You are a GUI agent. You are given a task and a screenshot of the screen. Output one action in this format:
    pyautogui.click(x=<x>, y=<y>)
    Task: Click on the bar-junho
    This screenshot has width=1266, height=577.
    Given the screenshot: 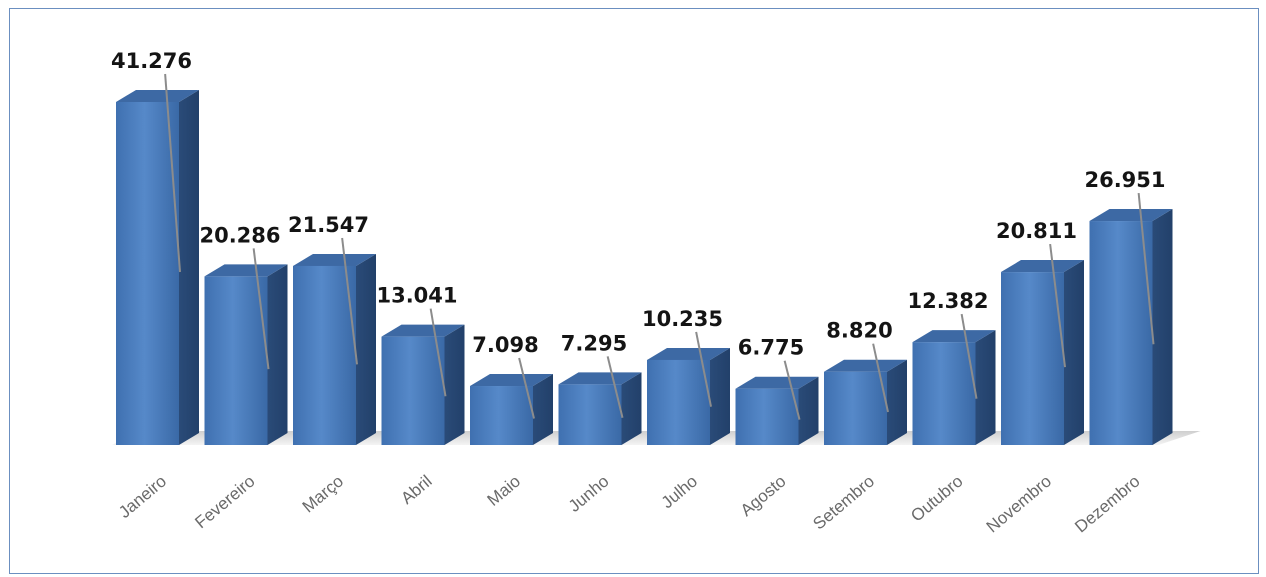 What is the action you would take?
    pyautogui.click(x=600, y=408)
    